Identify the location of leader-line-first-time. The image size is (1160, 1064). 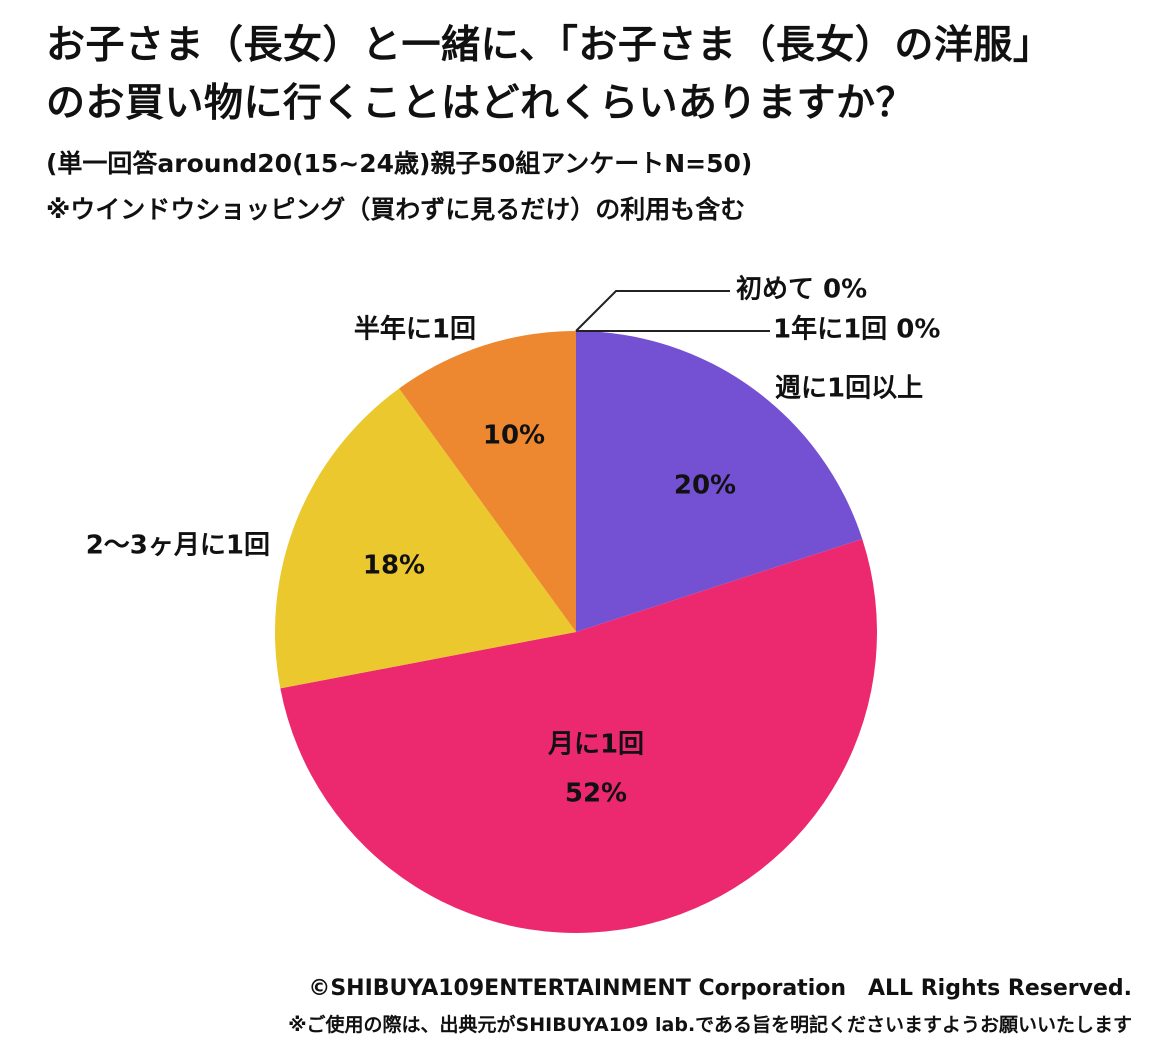
(652, 311).